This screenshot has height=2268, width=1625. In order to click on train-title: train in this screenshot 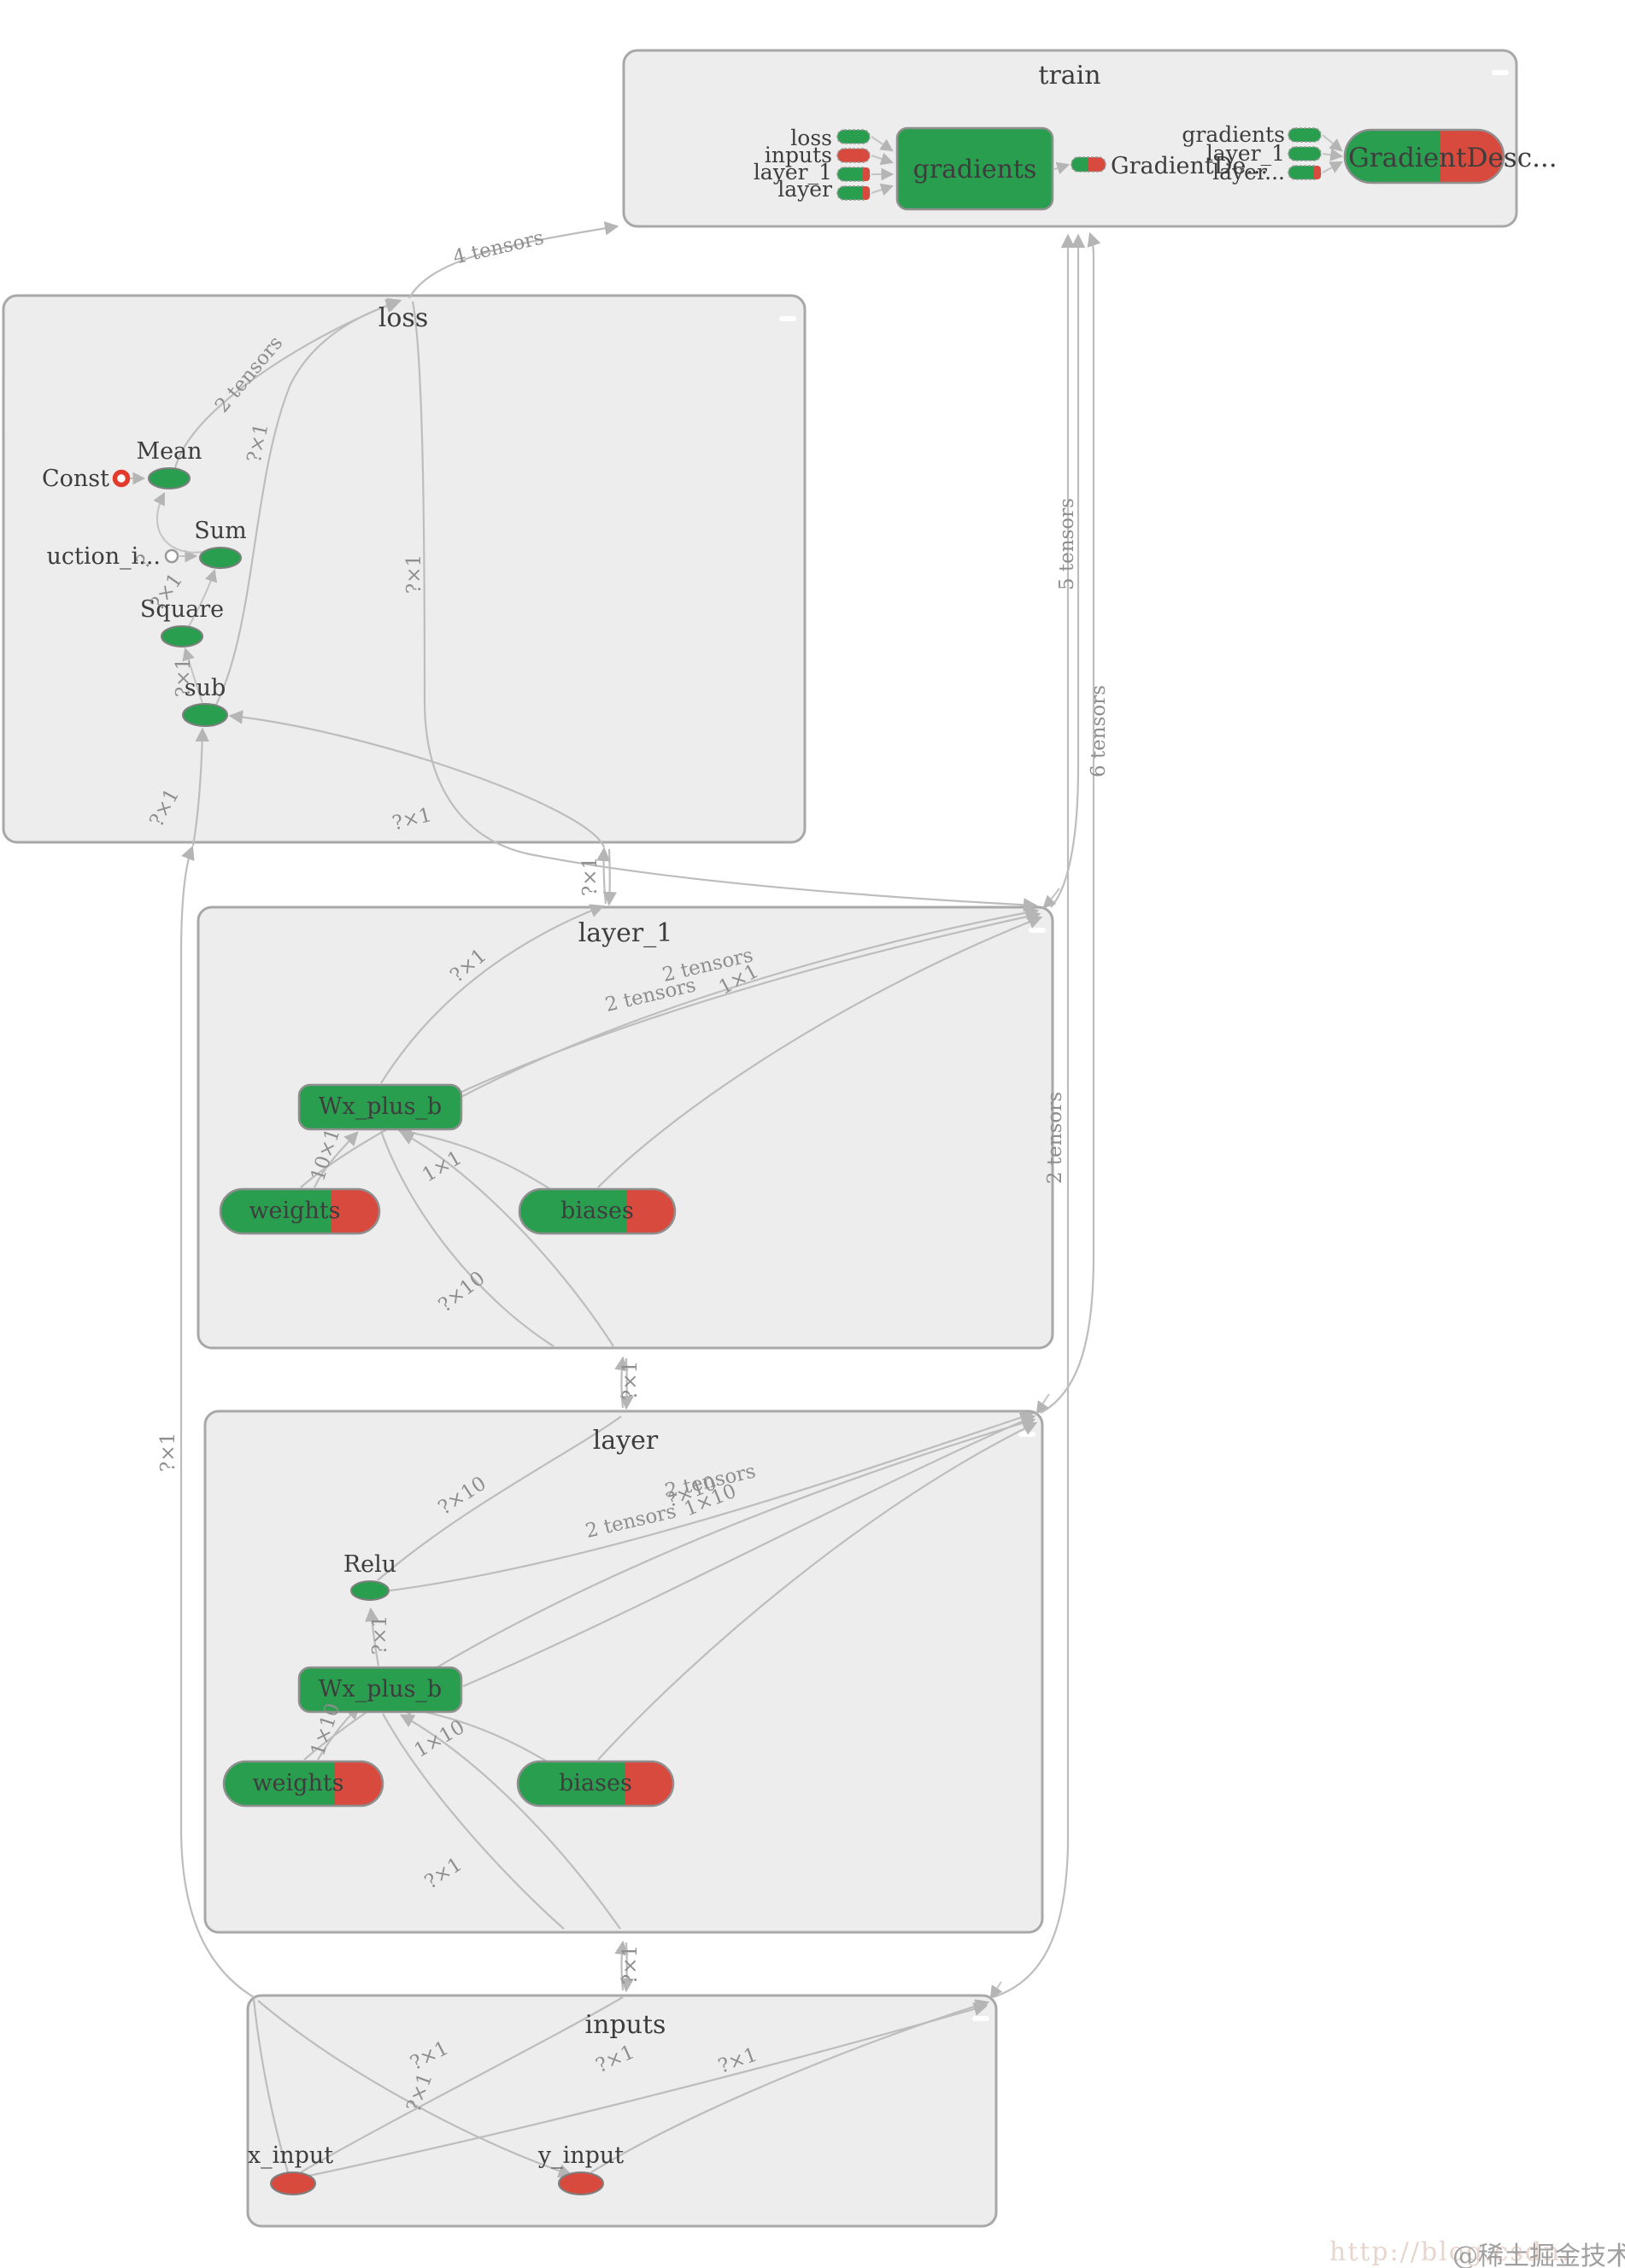, I will do `click(1069, 76)`.